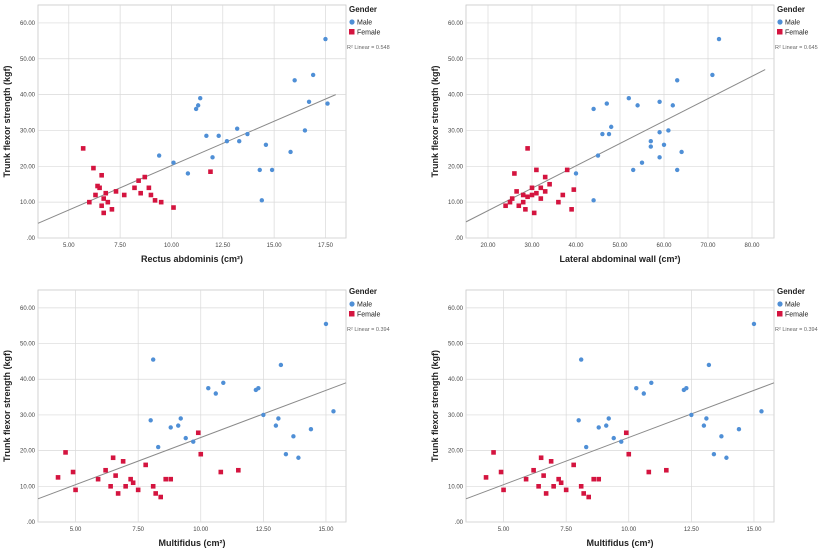 The height and width of the screenshot is (555, 827). I want to click on y-tick-label: 40.00, so click(456, 380).